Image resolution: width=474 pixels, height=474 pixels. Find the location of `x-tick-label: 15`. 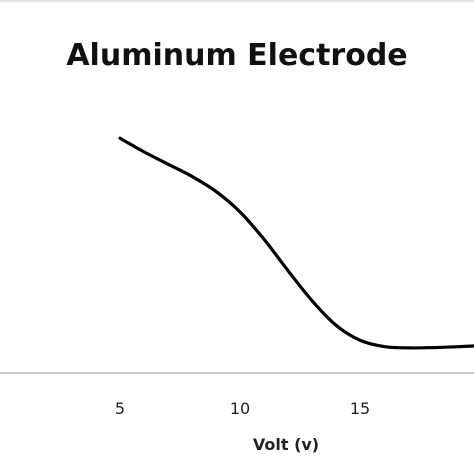

x-tick-label: 15 is located at coordinates (360, 408).